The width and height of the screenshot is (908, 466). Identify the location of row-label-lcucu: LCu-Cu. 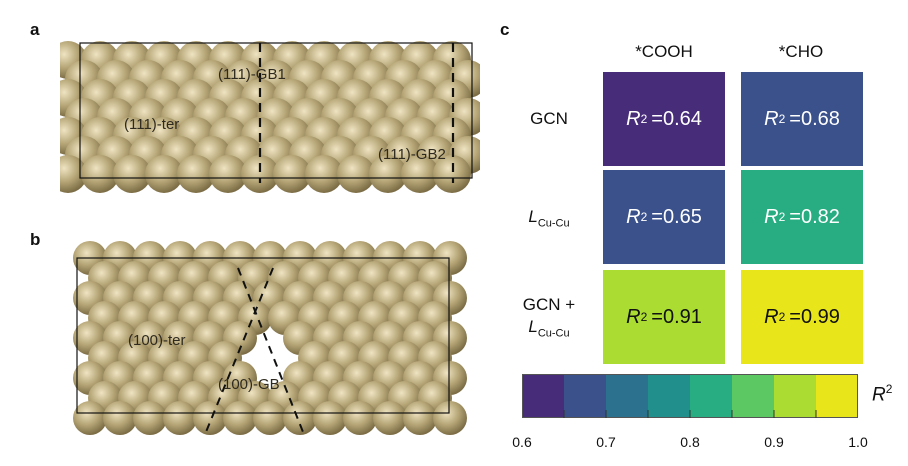
(549, 220).